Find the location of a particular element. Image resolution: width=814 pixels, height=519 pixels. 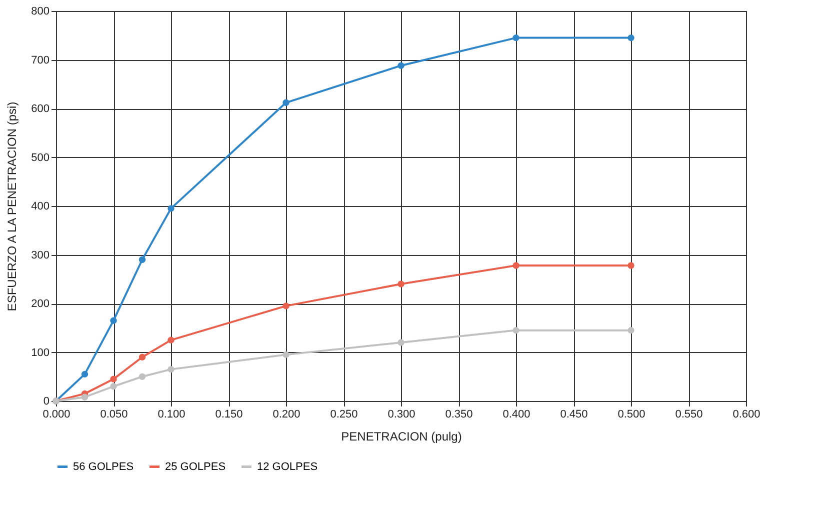

x-tick-label: 0.550 is located at coordinates (689, 414).